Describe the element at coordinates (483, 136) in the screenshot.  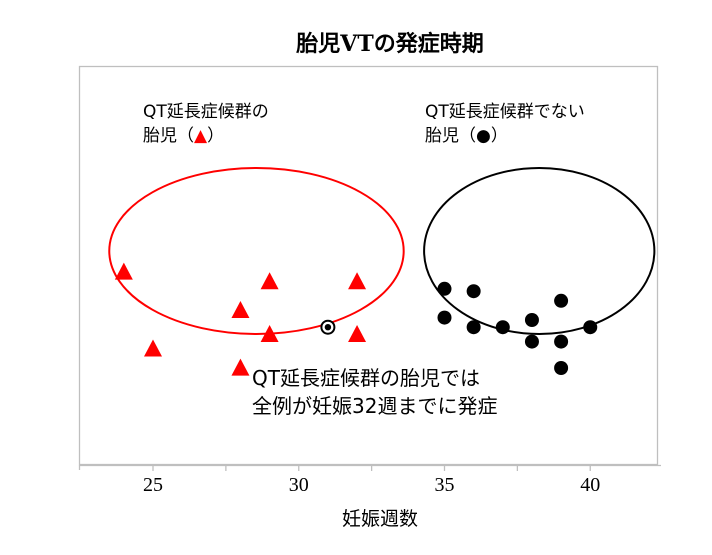
I see `circle-marker-icon: ●` at that location.